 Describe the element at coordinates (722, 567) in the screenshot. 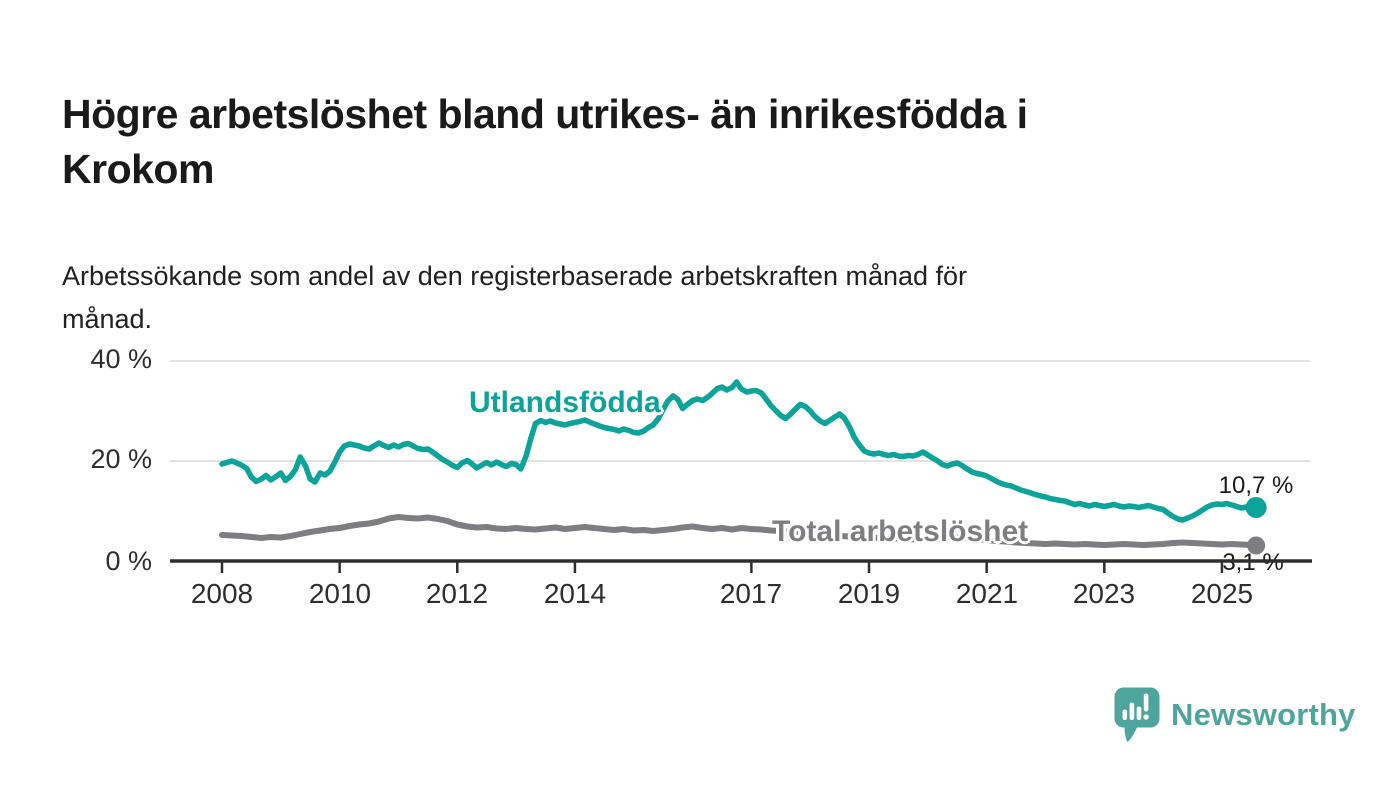

I see `x-axis-ticks` at that location.